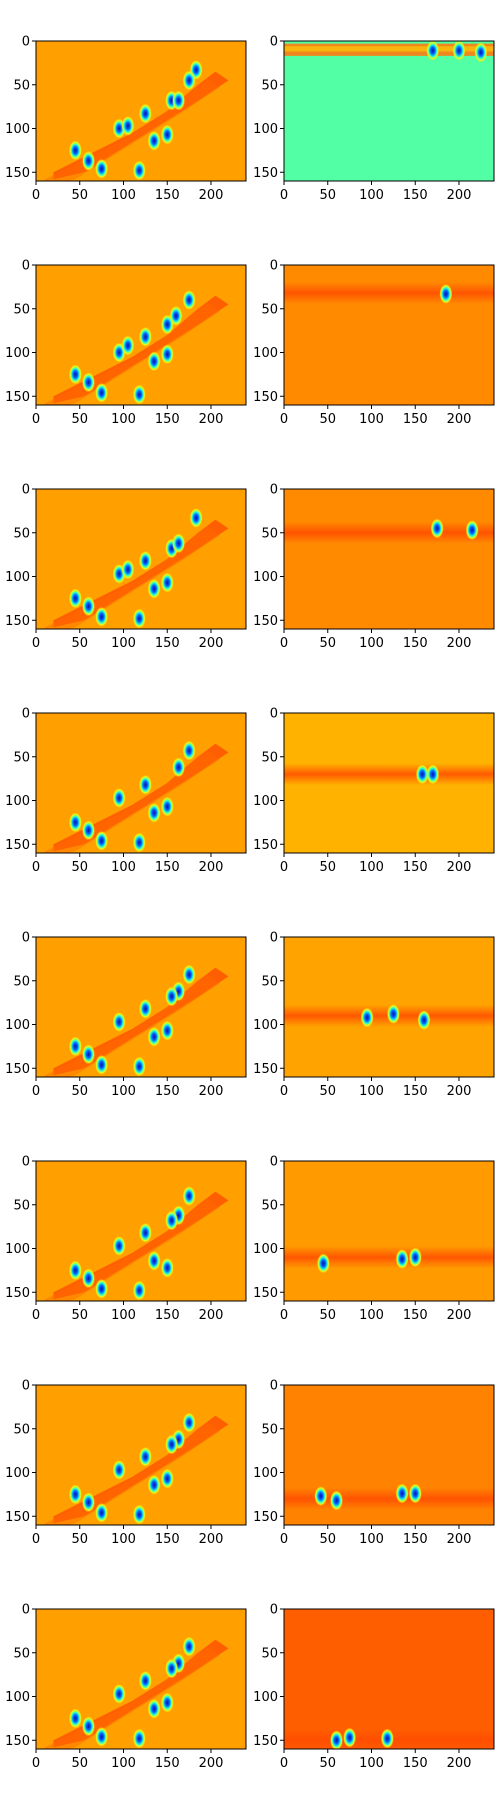 This screenshot has width=500, height=1800. I want to click on subplot-r5-c1: 0 50 100 150 200050100150, so click(125, 1015).